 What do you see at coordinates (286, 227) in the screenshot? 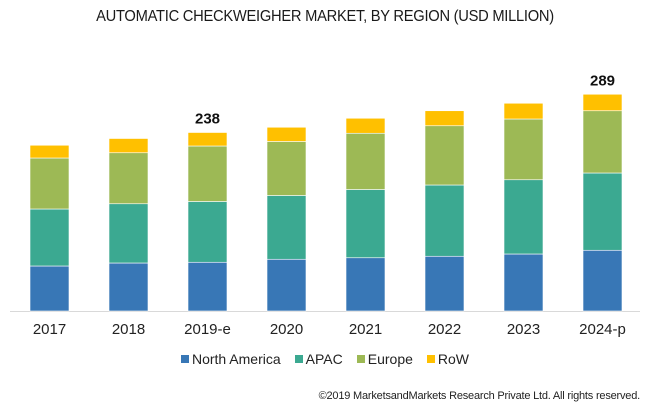
I see `bar-segment-apac-2020` at bounding box center [286, 227].